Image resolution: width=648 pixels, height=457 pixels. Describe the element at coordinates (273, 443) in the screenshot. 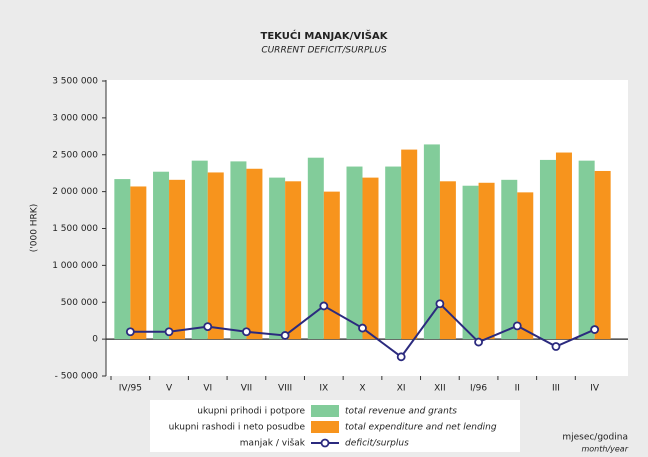

I see `legend-label: manjak / višak` at that location.